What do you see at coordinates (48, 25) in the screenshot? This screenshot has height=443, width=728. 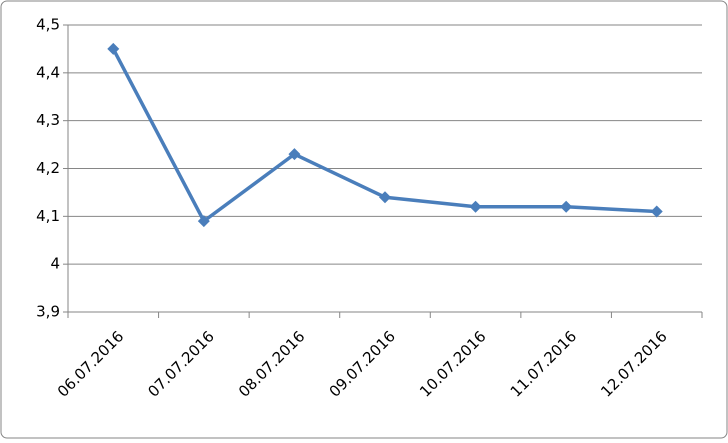 I see `y-tick-label: 4,5` at bounding box center [48, 25].